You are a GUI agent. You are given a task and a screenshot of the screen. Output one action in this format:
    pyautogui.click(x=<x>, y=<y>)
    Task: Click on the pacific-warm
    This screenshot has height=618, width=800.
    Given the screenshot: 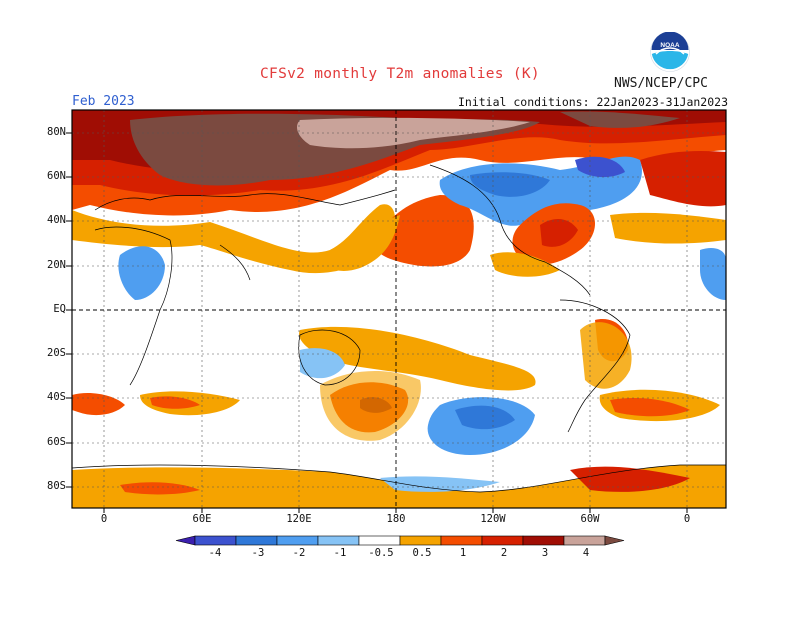 What is the action you would take?
    pyautogui.click(x=424, y=231)
    